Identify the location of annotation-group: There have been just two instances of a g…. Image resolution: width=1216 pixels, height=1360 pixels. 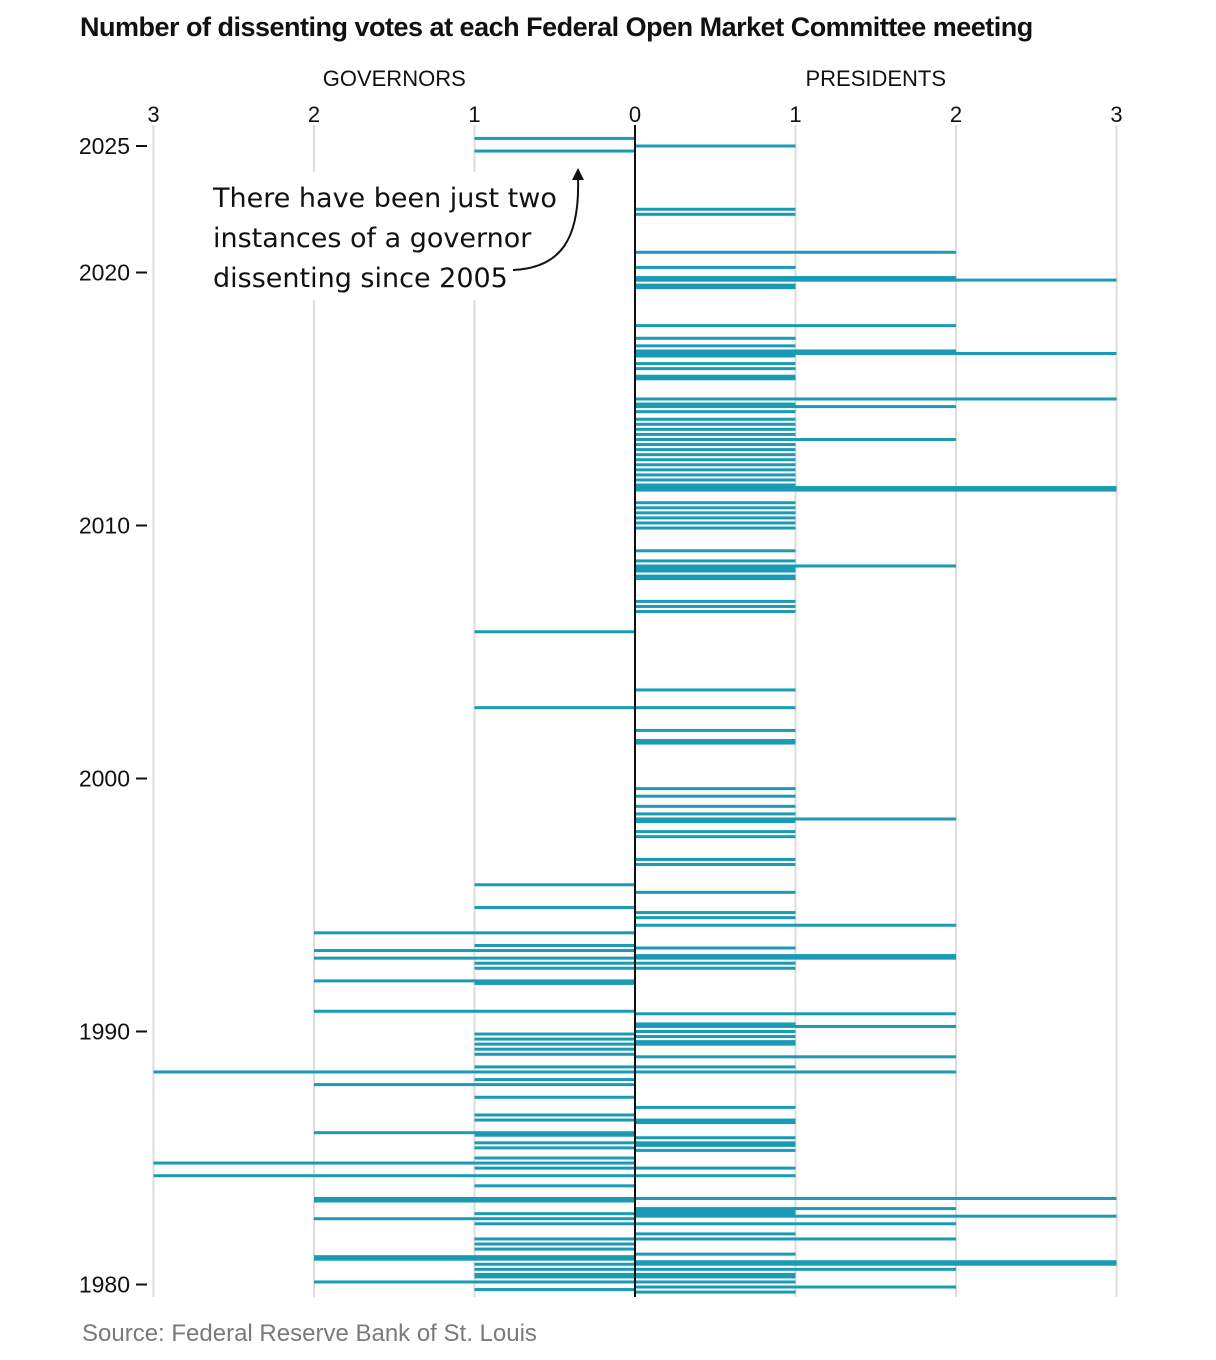
(392, 234).